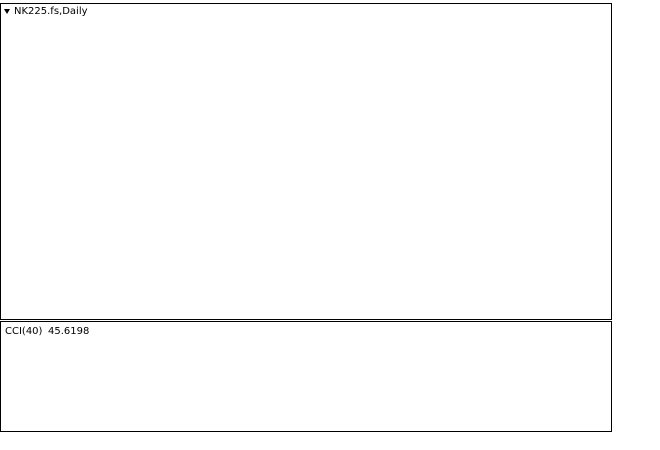  I want to click on text-layer: NK225.fs,Daily CCI(40) 45.6198, so click(46, 171).